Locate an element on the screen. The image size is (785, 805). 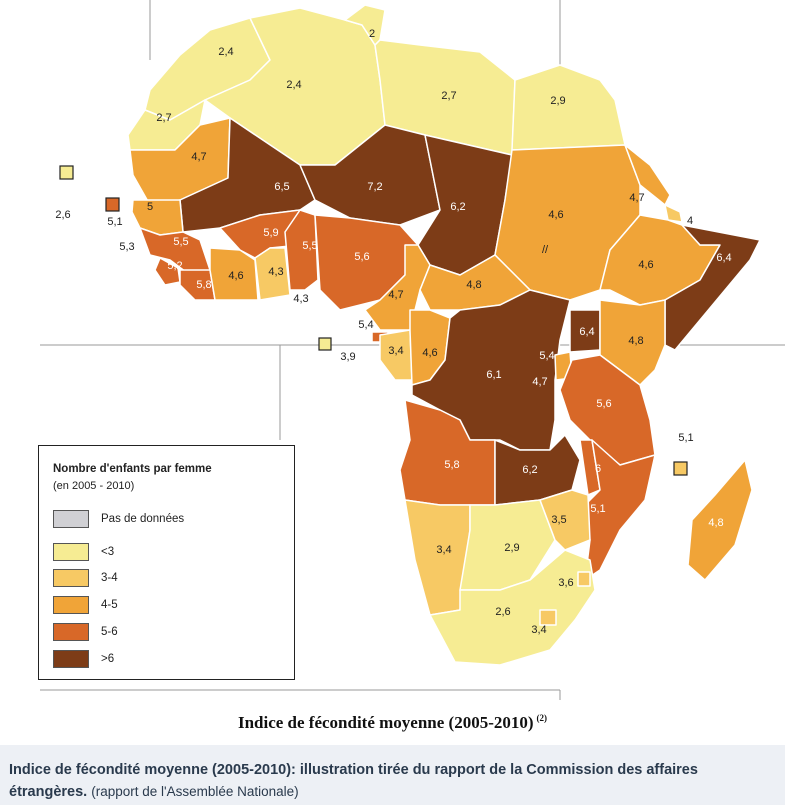
label-libya: 2,7 is located at coordinates (448, 96).